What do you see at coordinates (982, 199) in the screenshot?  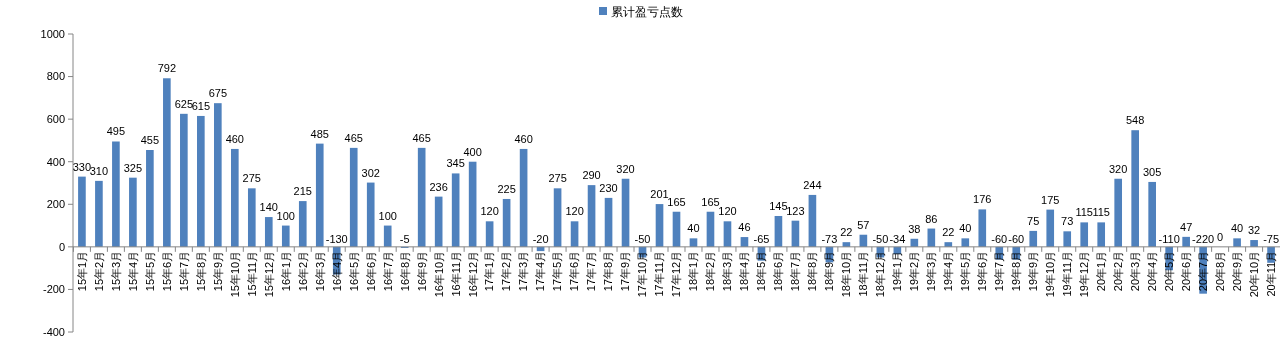 I see `data-label: 176` at bounding box center [982, 199].